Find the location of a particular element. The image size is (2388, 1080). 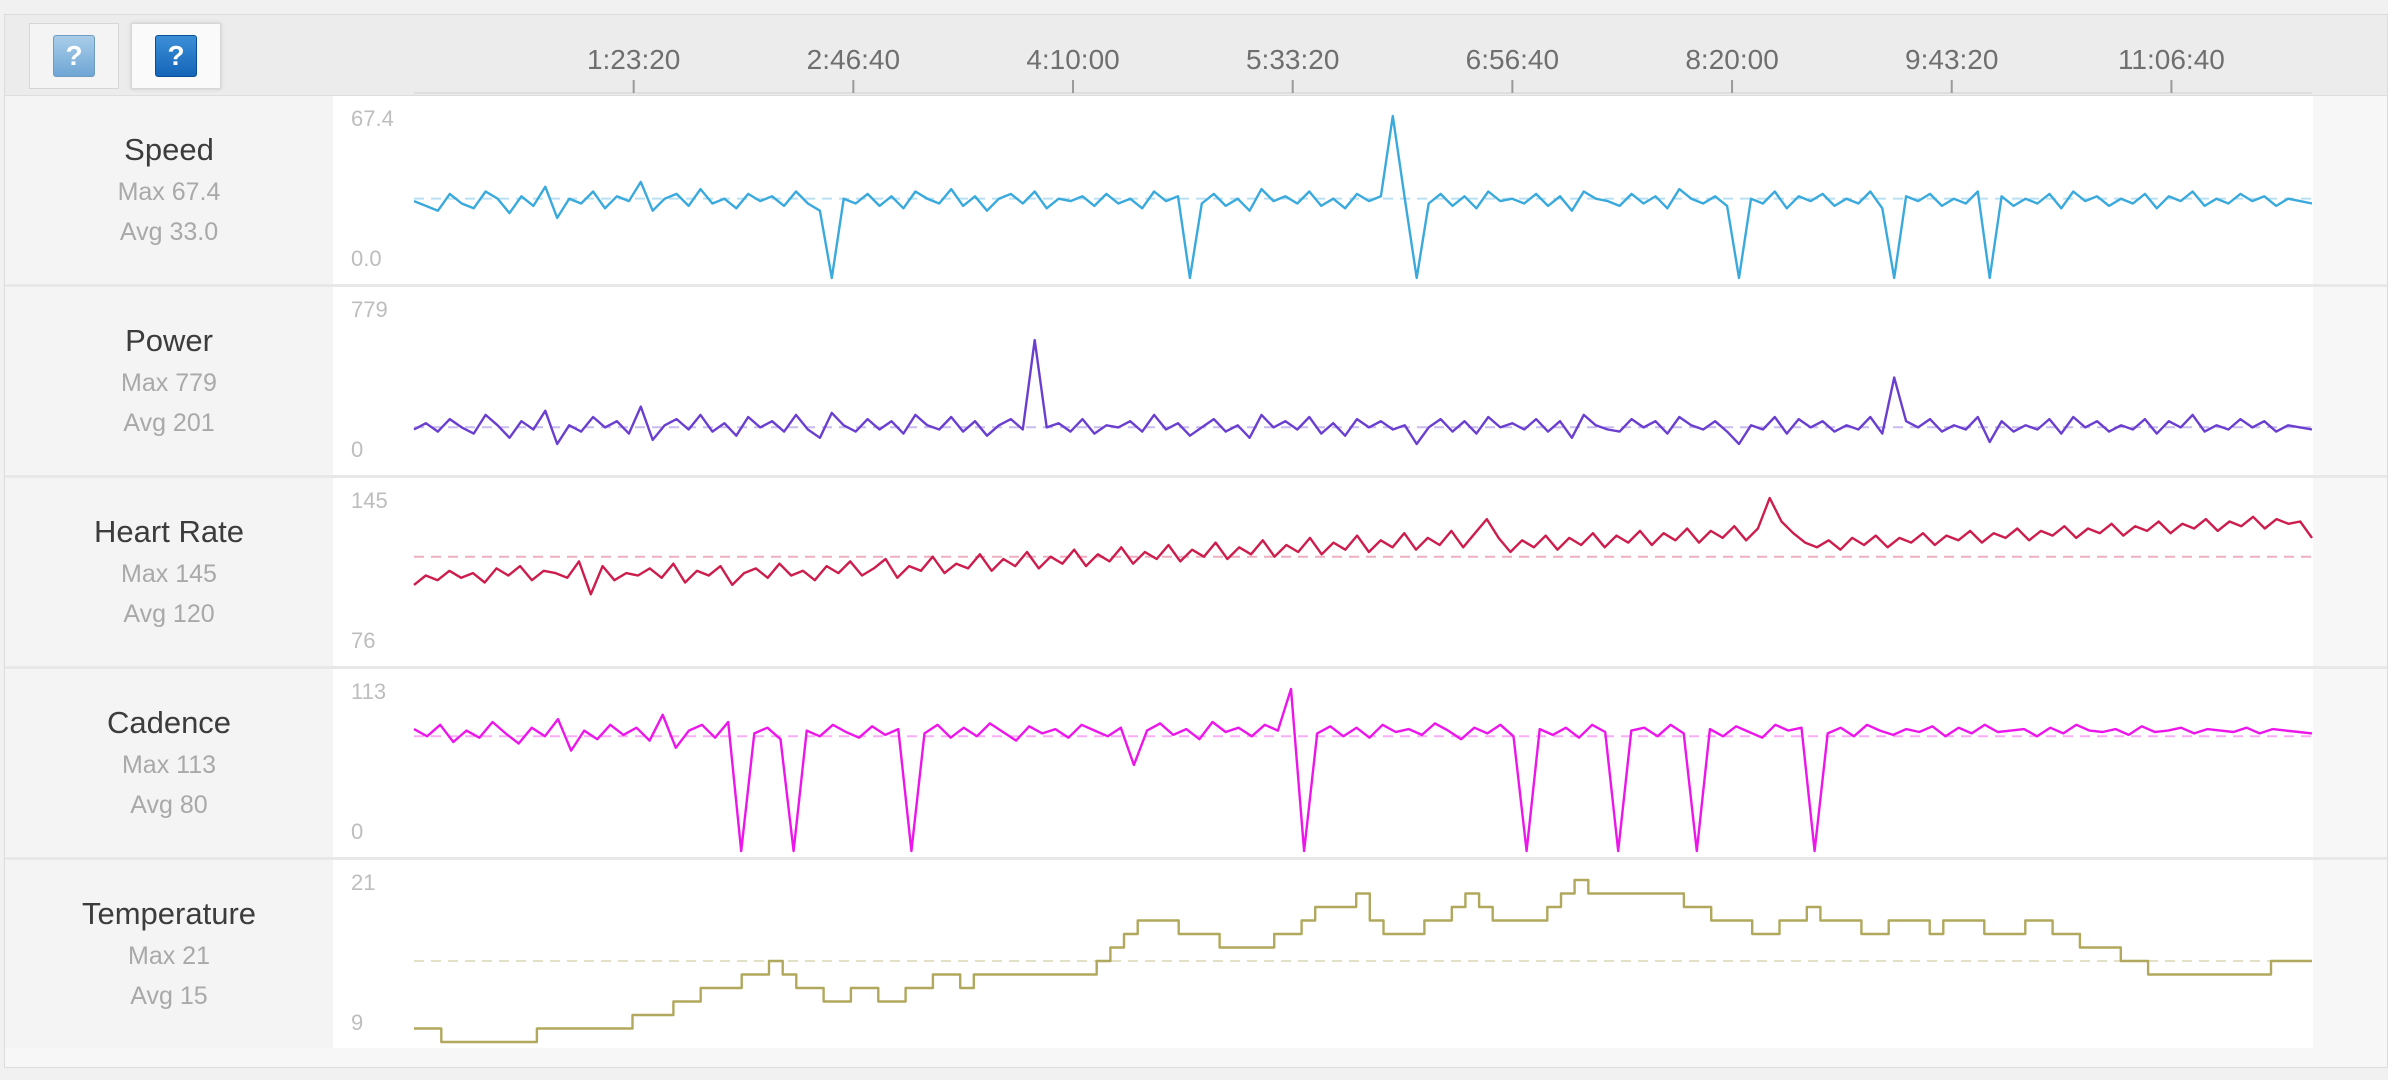

x-tick-label: 6:56:40 is located at coordinates (1512, 59).